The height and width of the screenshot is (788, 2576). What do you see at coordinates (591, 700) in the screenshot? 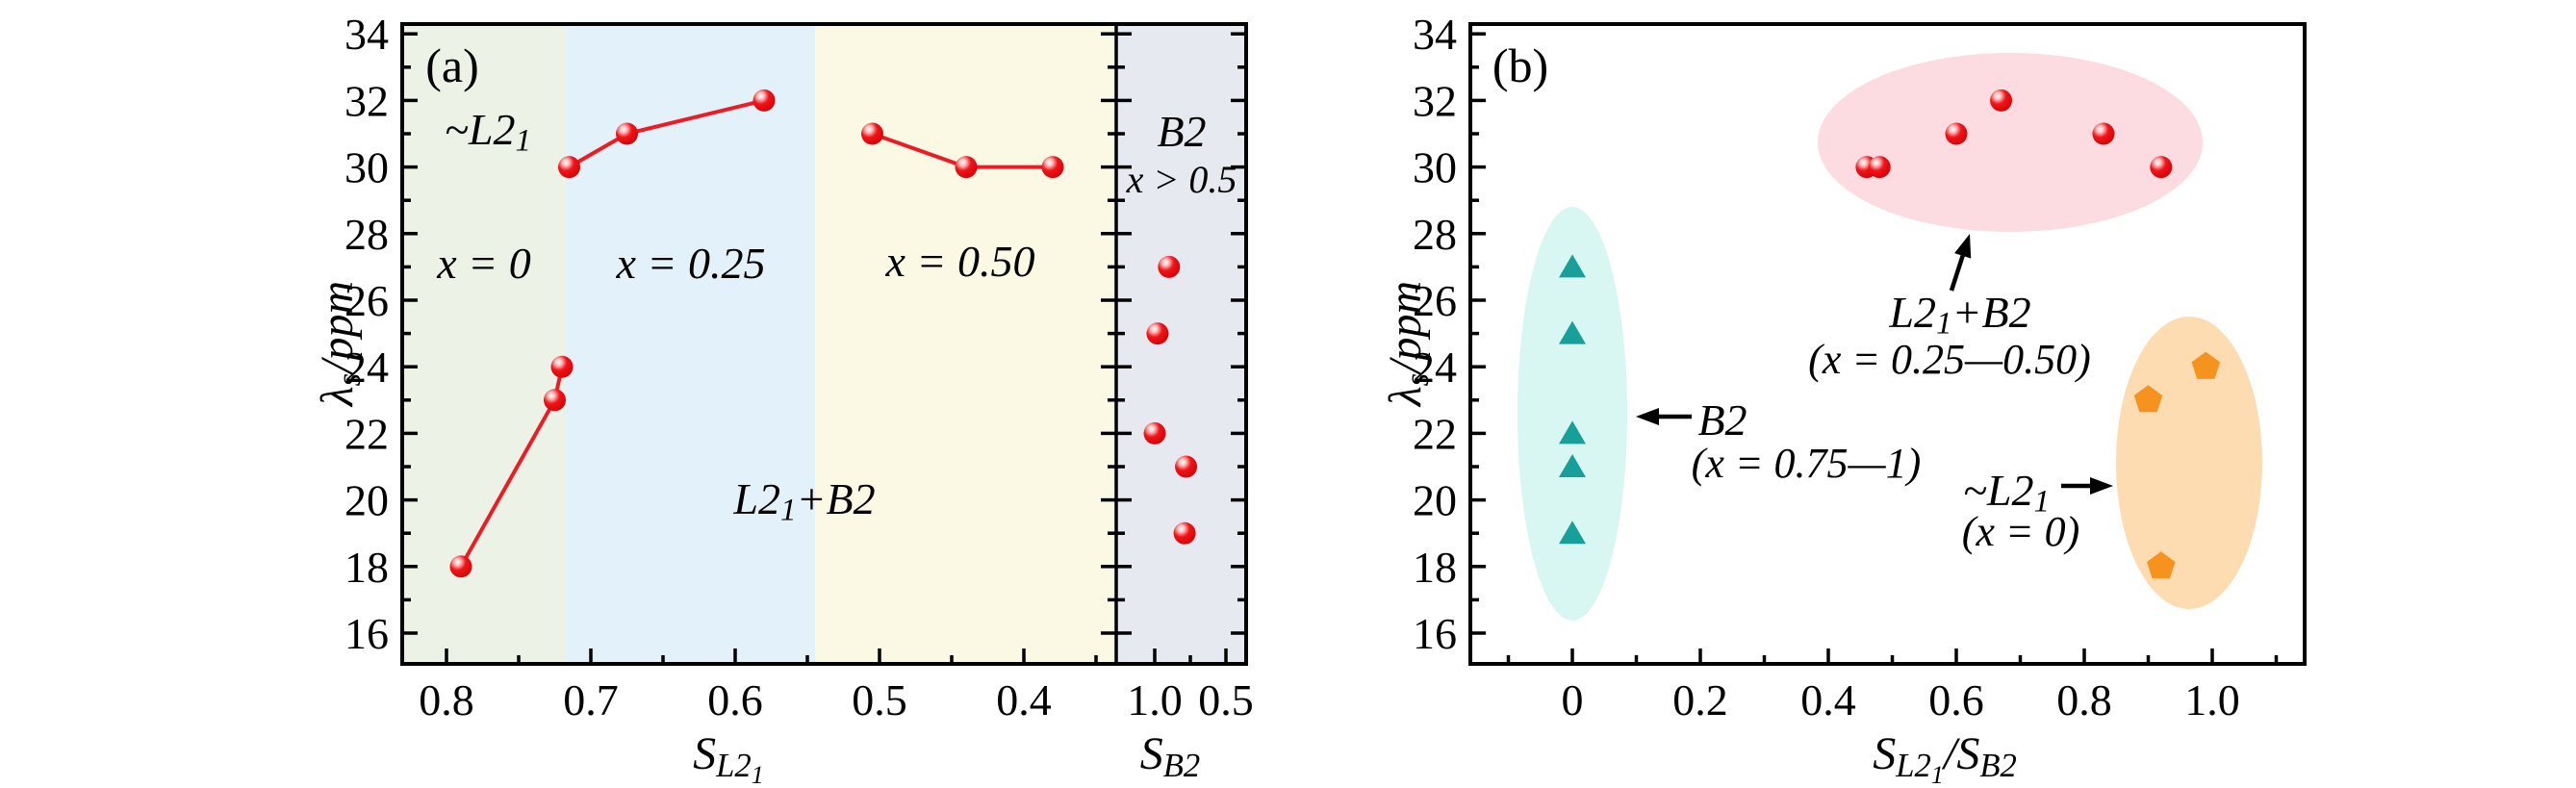
I see `x-tick-label: 0.7` at bounding box center [591, 700].